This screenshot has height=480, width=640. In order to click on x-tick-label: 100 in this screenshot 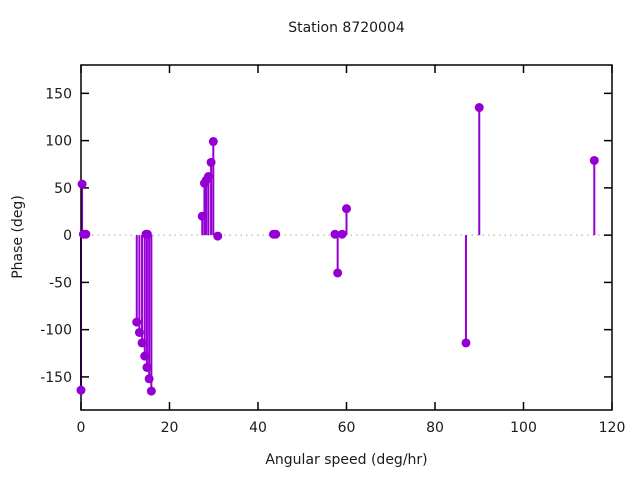, I will do `click(523, 428)`.